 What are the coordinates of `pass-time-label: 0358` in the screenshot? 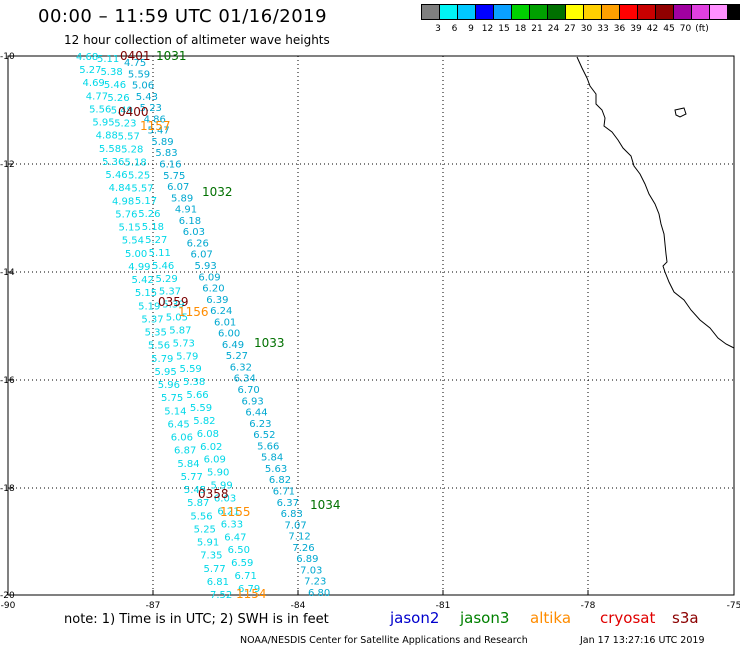 It's located at (213, 494).